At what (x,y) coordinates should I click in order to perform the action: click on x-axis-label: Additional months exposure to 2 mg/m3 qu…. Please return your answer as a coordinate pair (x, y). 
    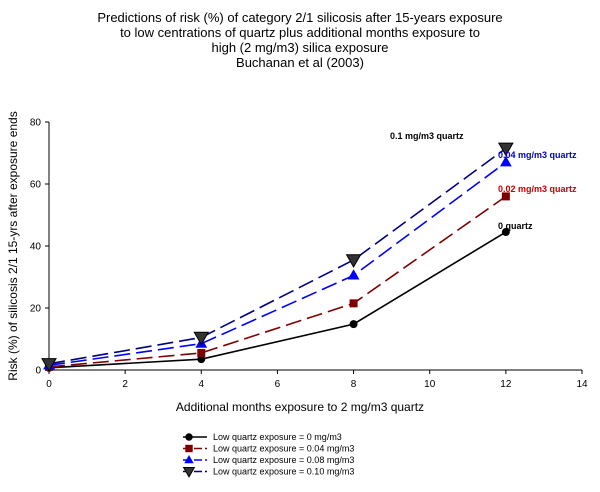
    Looking at the image, I should click on (300, 407).